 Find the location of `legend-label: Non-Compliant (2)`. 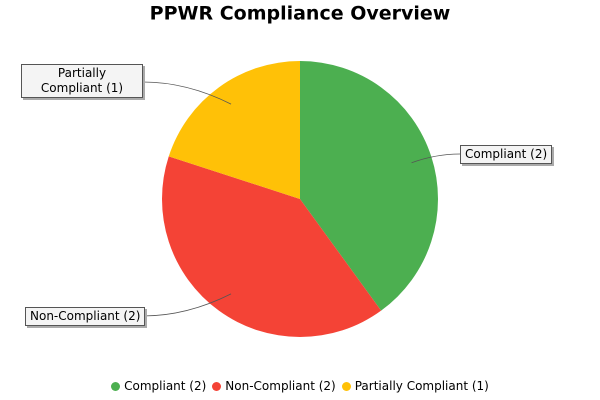

legend-label: Non-Compliant (2) is located at coordinates (280, 386).